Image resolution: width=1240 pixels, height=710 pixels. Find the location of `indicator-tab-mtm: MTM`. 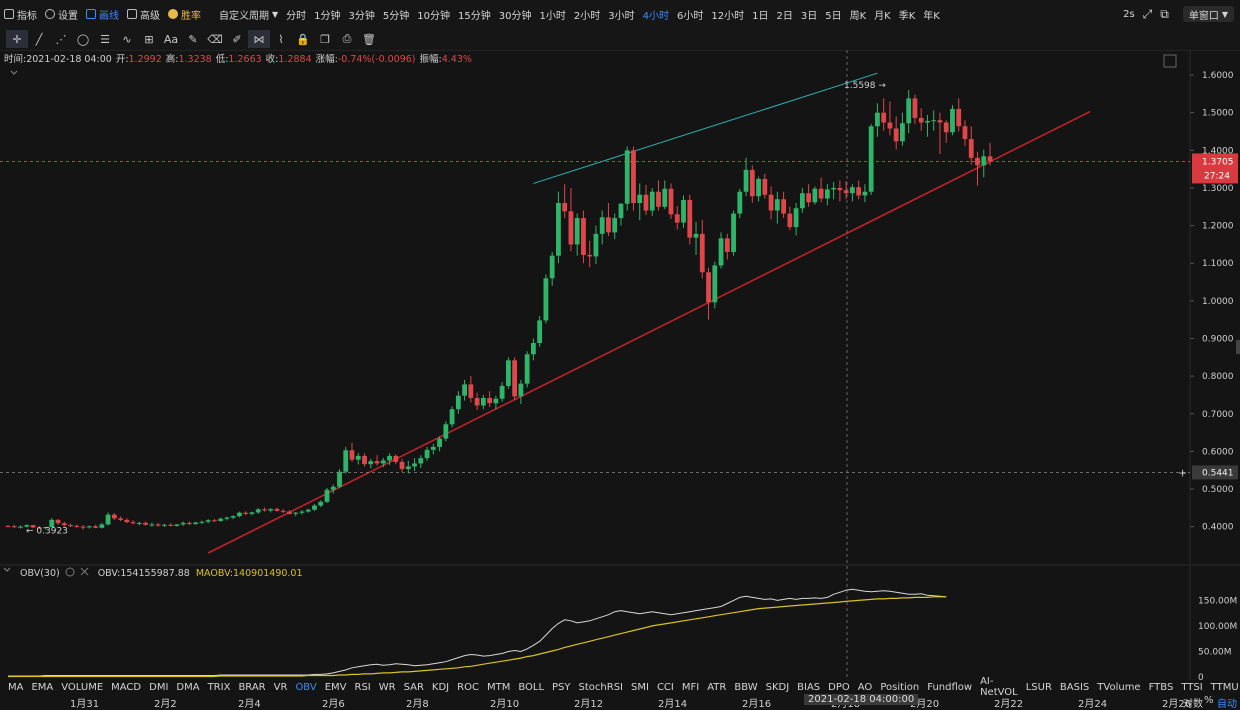

indicator-tab-mtm: MTM is located at coordinates (498, 687).